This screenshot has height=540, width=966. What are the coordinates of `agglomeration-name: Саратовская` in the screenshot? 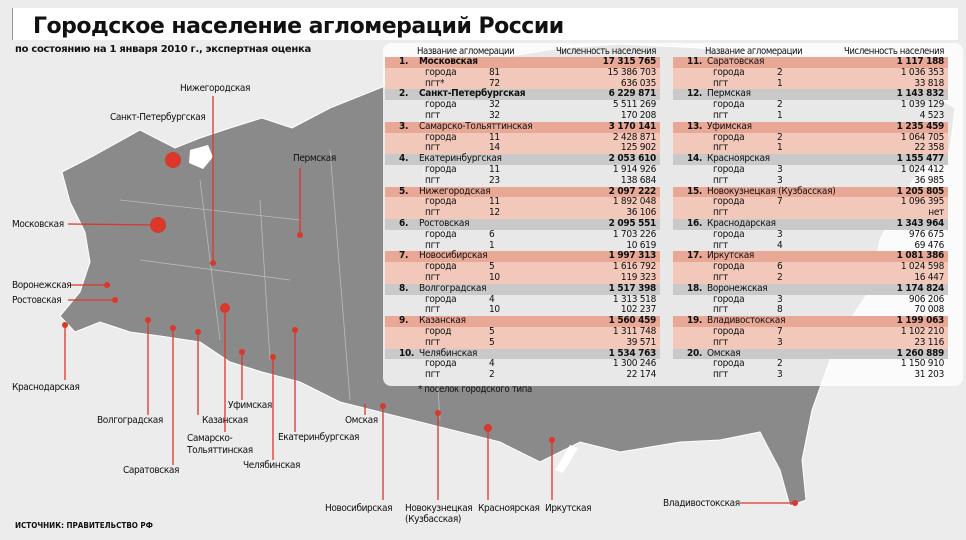 It's located at (736, 61).